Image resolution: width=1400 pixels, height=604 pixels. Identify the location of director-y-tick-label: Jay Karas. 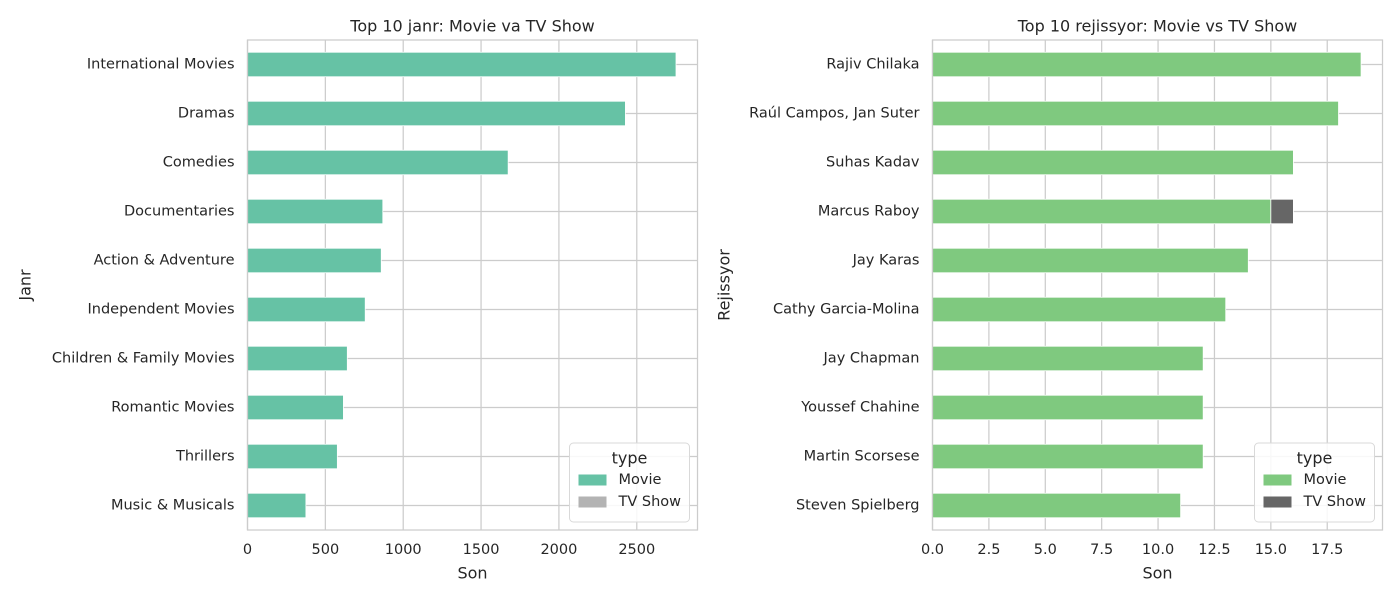
(886, 261).